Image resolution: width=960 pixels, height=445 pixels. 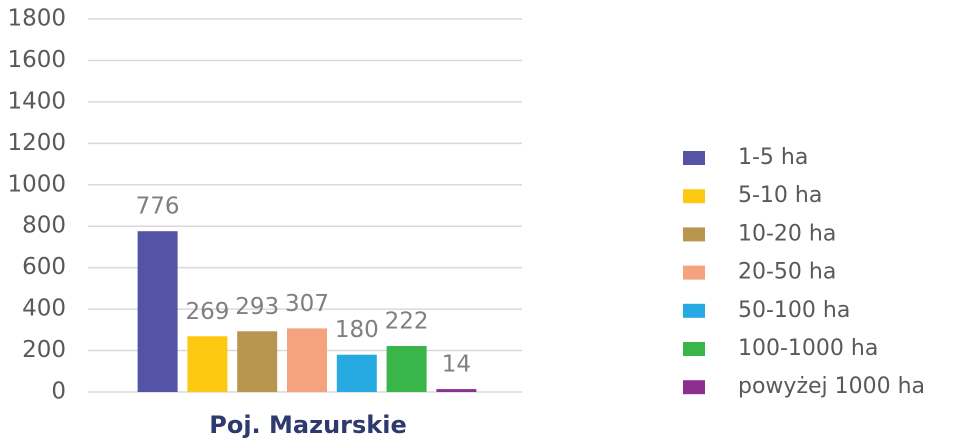 I want to click on legend-label: 50-100 ha, so click(x=794, y=310).